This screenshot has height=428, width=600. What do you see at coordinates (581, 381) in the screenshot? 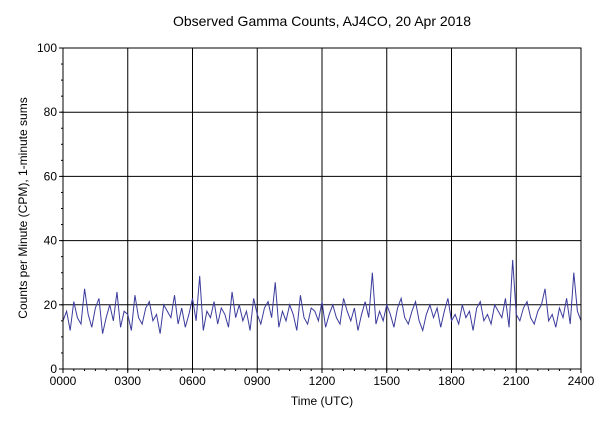
I see `x-tick-label: 2400` at bounding box center [581, 381].